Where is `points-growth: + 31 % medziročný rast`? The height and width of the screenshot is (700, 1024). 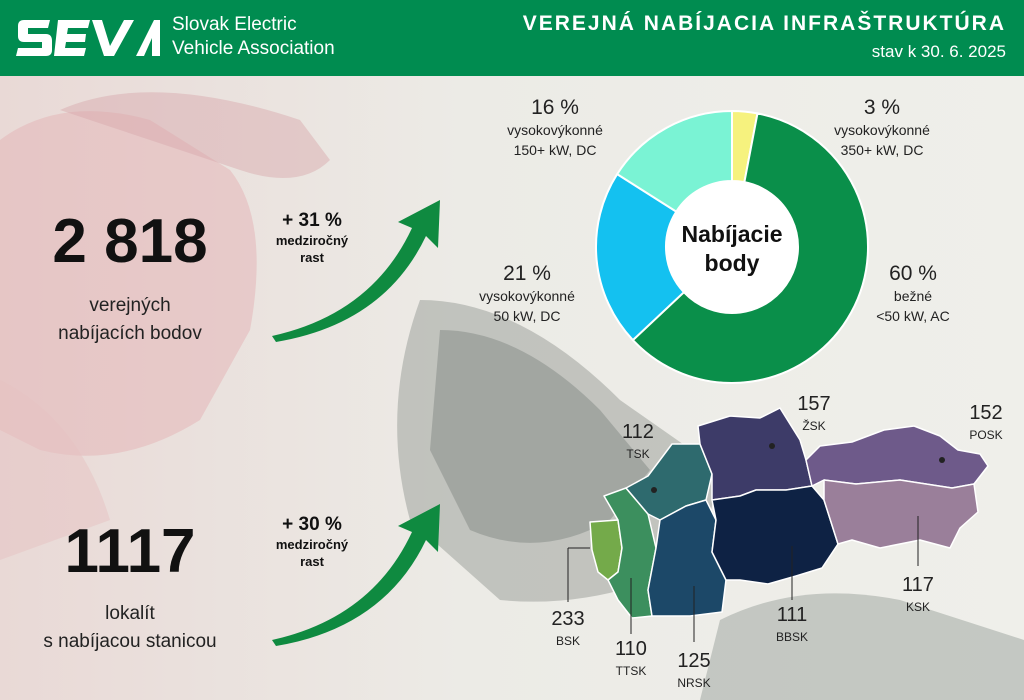
points-growth: + 31 % medziročný rast is located at coordinates (312, 238).